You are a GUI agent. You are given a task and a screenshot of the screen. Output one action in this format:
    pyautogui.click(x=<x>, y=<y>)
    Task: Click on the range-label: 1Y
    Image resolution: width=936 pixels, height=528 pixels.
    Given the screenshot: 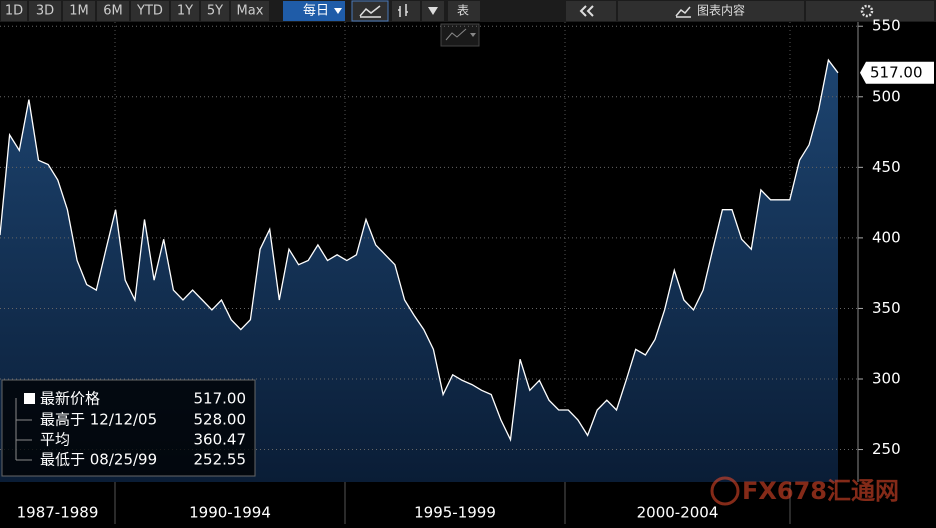 What is the action you would take?
    pyautogui.click(x=185, y=11)
    